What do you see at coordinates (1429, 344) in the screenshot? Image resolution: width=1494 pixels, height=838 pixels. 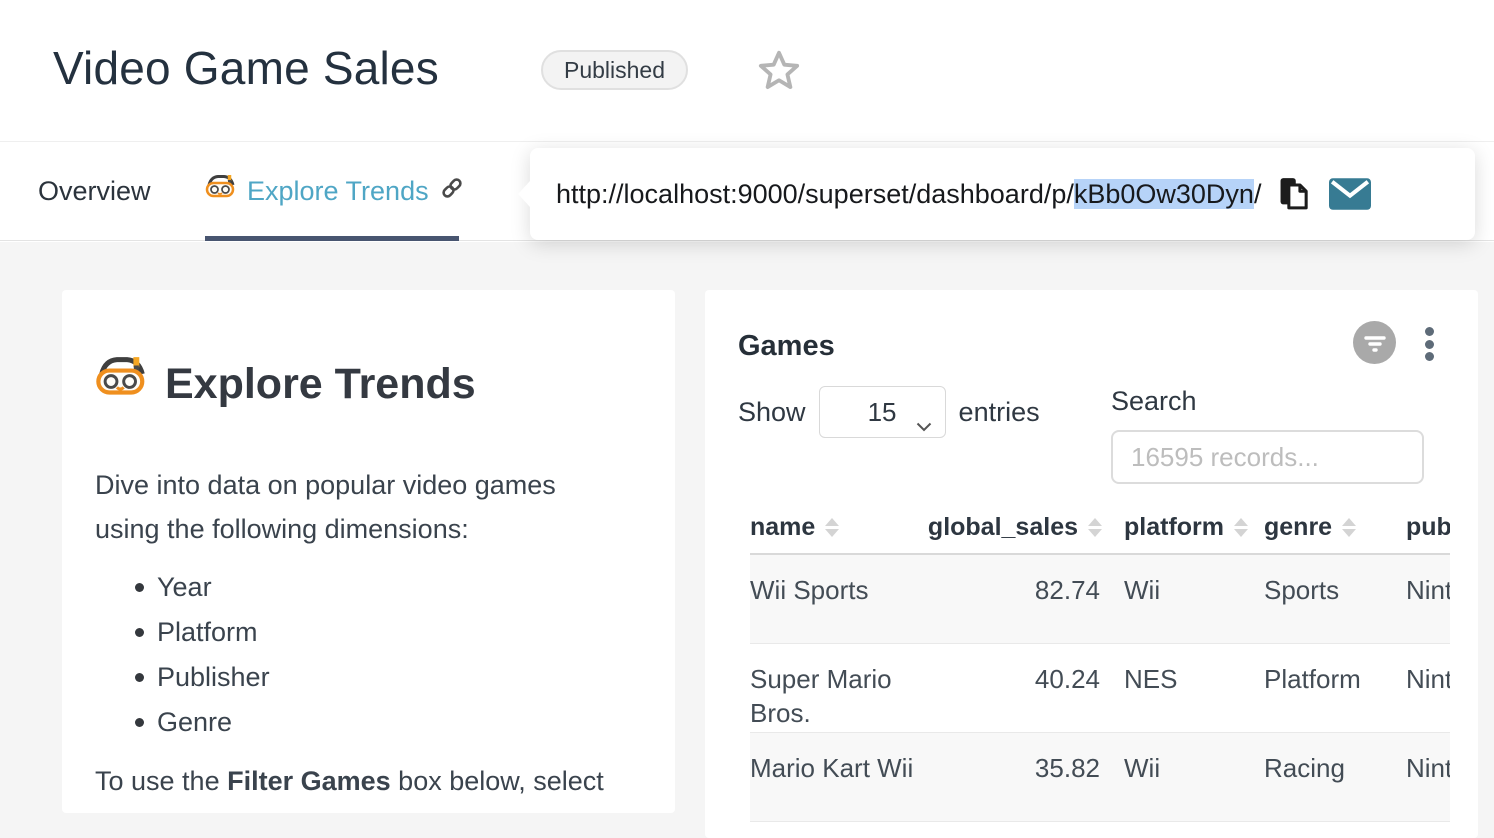 I see `kebab-menu-icon` at bounding box center [1429, 344].